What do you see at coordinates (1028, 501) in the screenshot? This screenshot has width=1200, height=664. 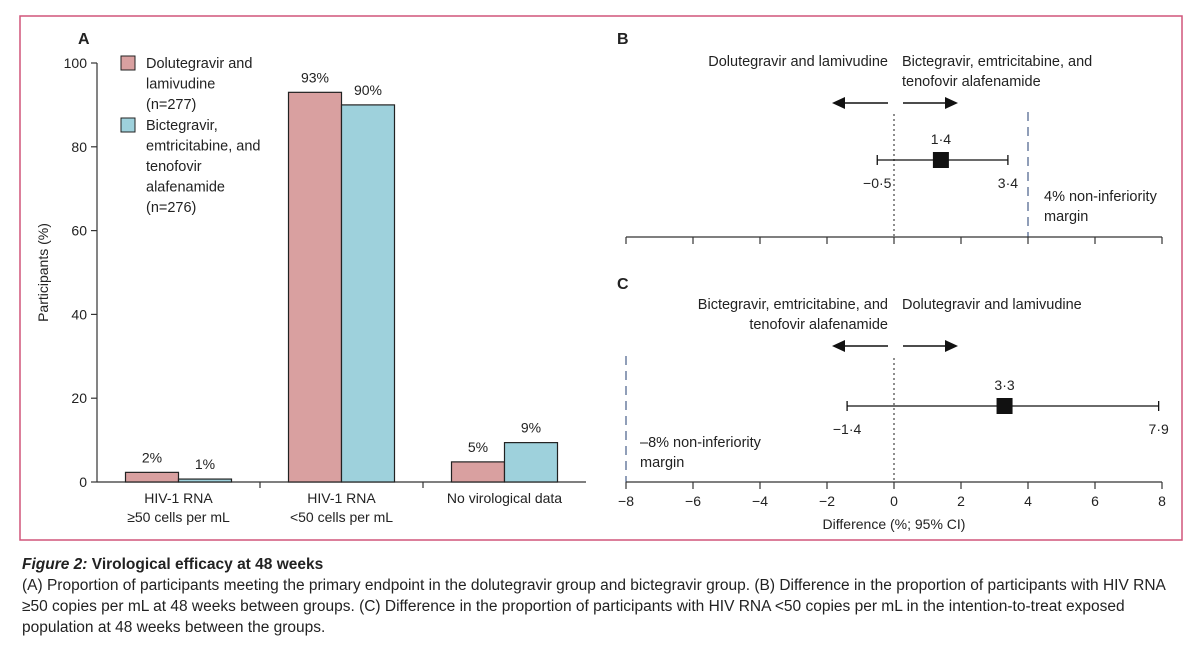 I see `x-tick-label: 4` at bounding box center [1028, 501].